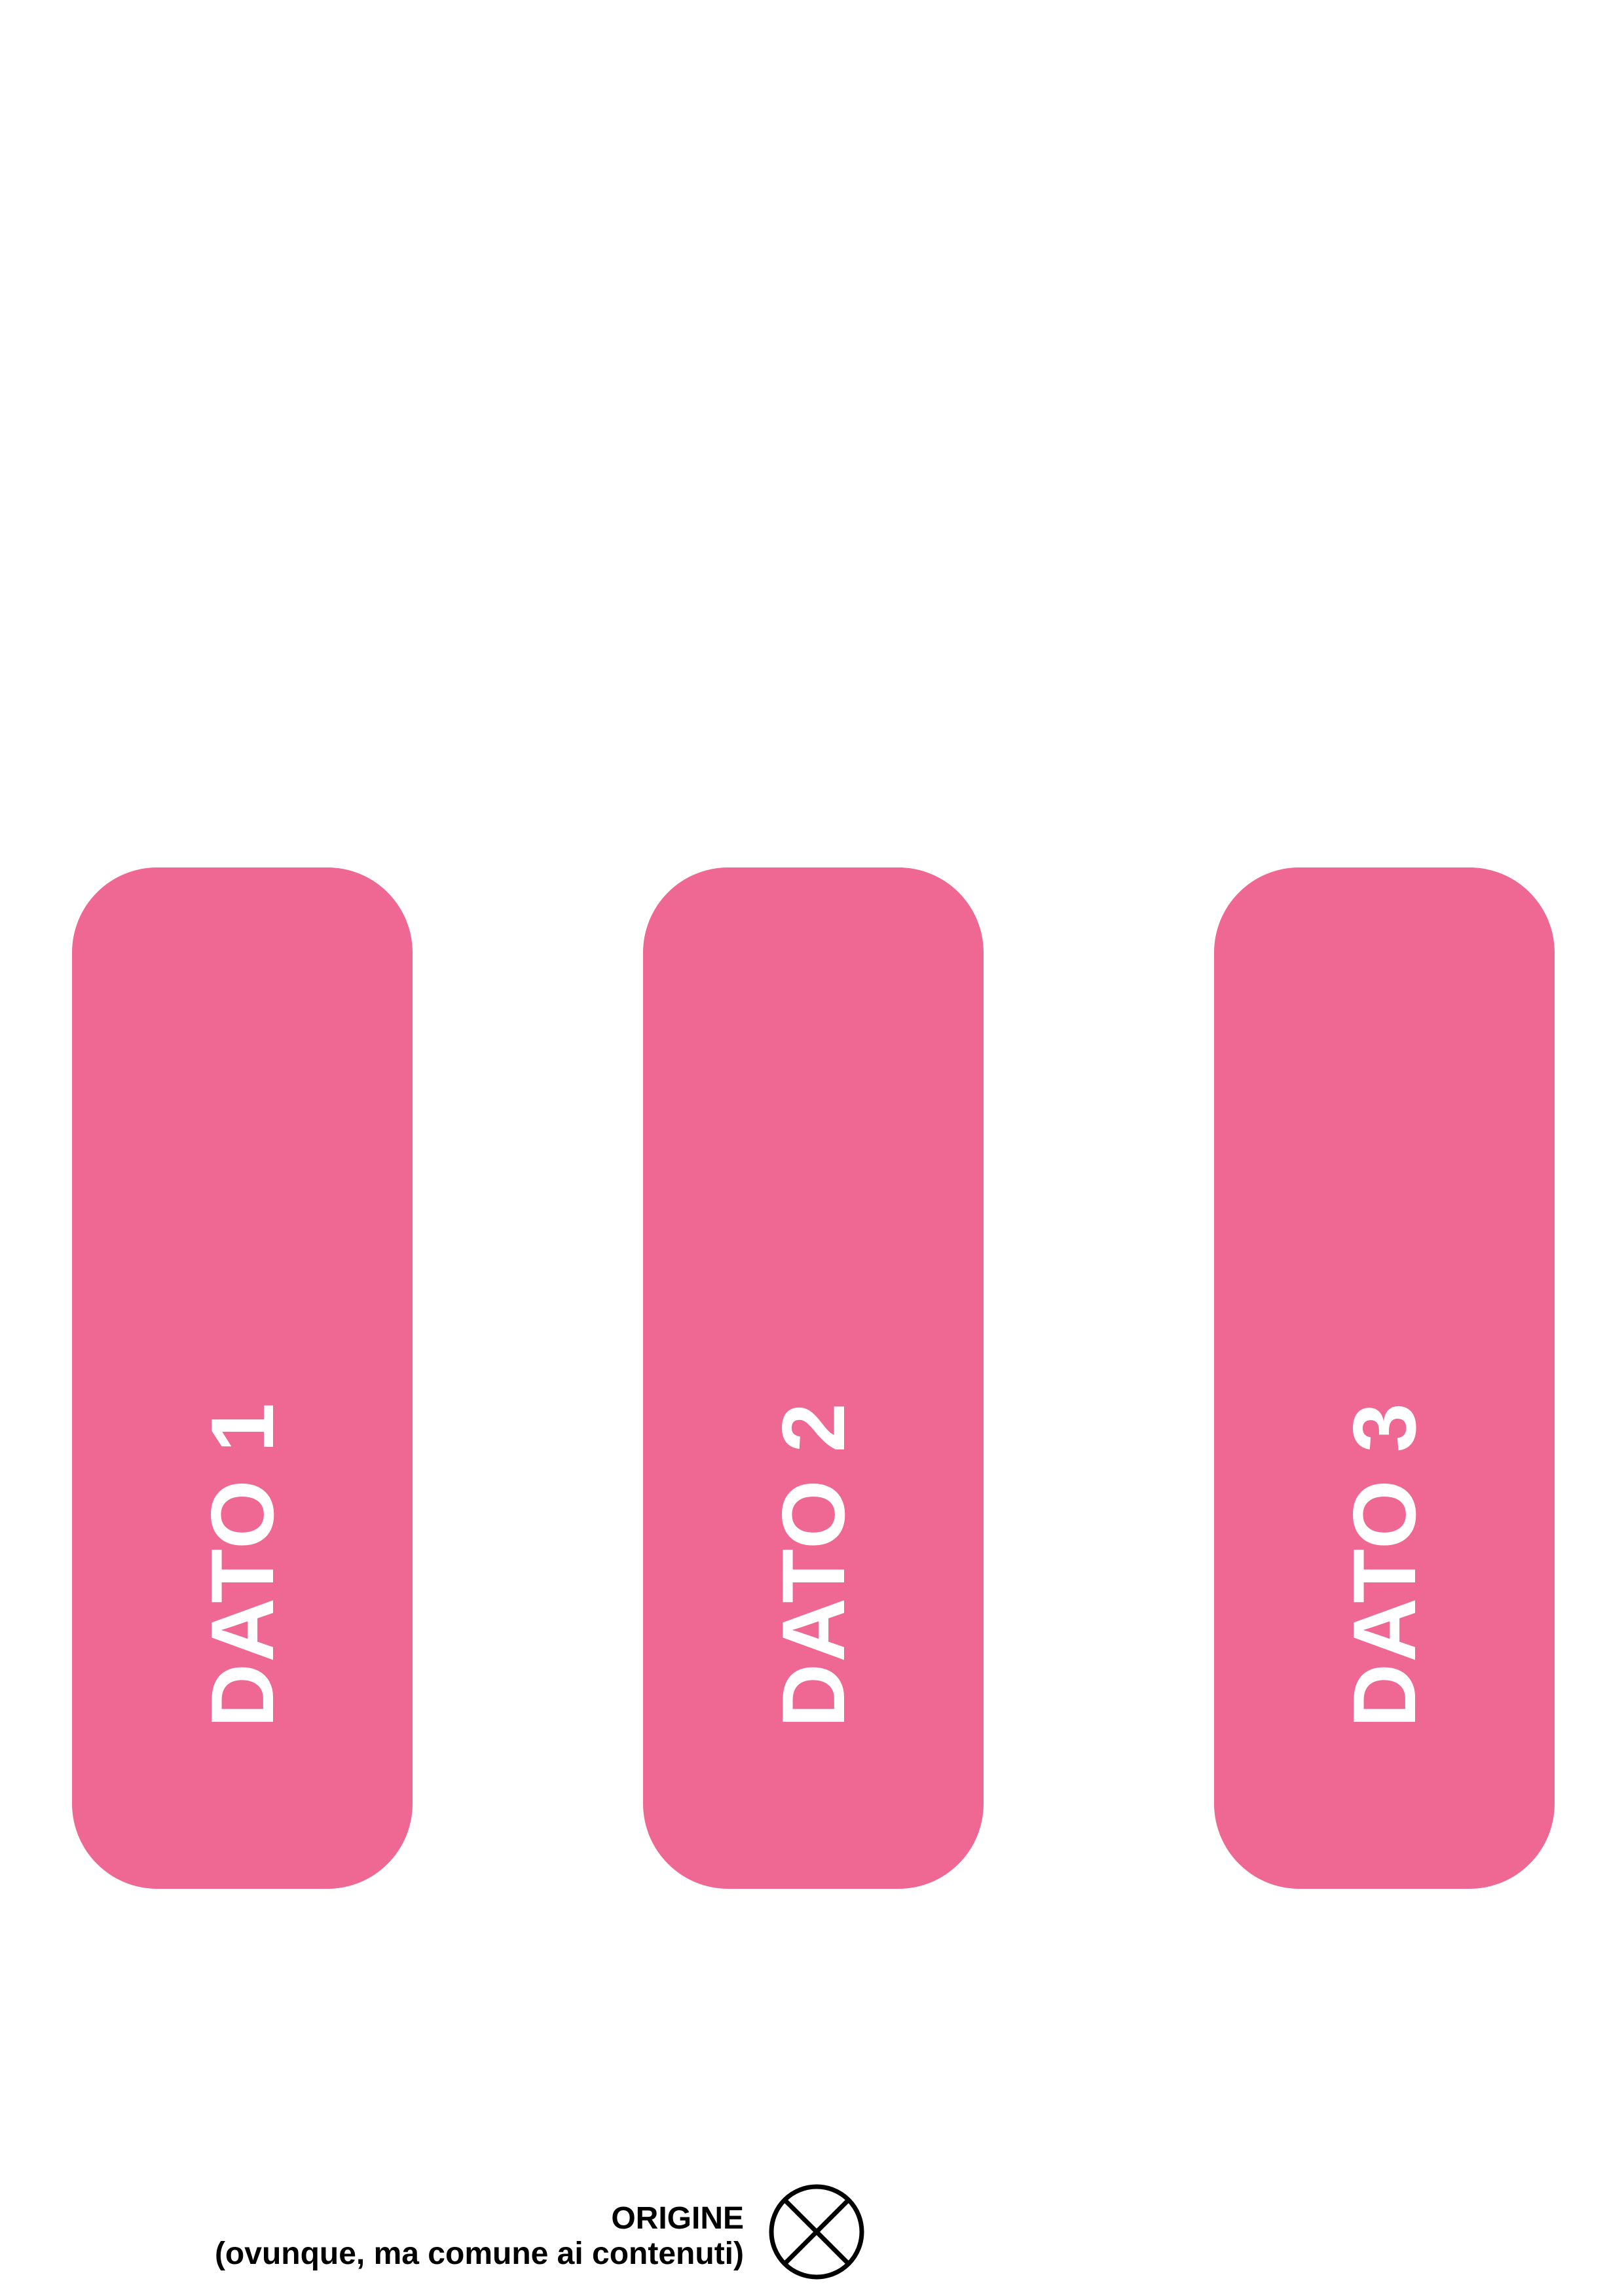 The image size is (1624, 2296). Describe the element at coordinates (1384, 1378) in the screenshot. I see `data-card-3: DATO 3` at that location.